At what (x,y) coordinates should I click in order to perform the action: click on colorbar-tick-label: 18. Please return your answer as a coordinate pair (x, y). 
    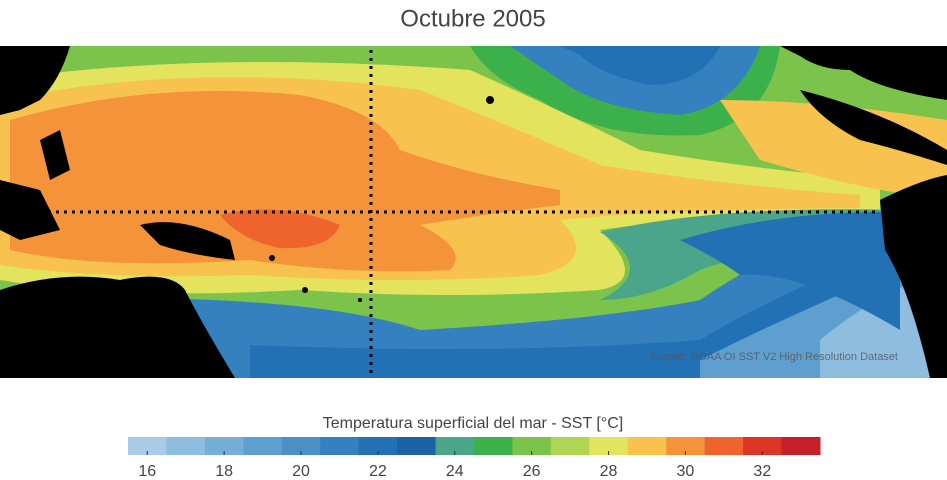
    Looking at the image, I should click on (224, 471).